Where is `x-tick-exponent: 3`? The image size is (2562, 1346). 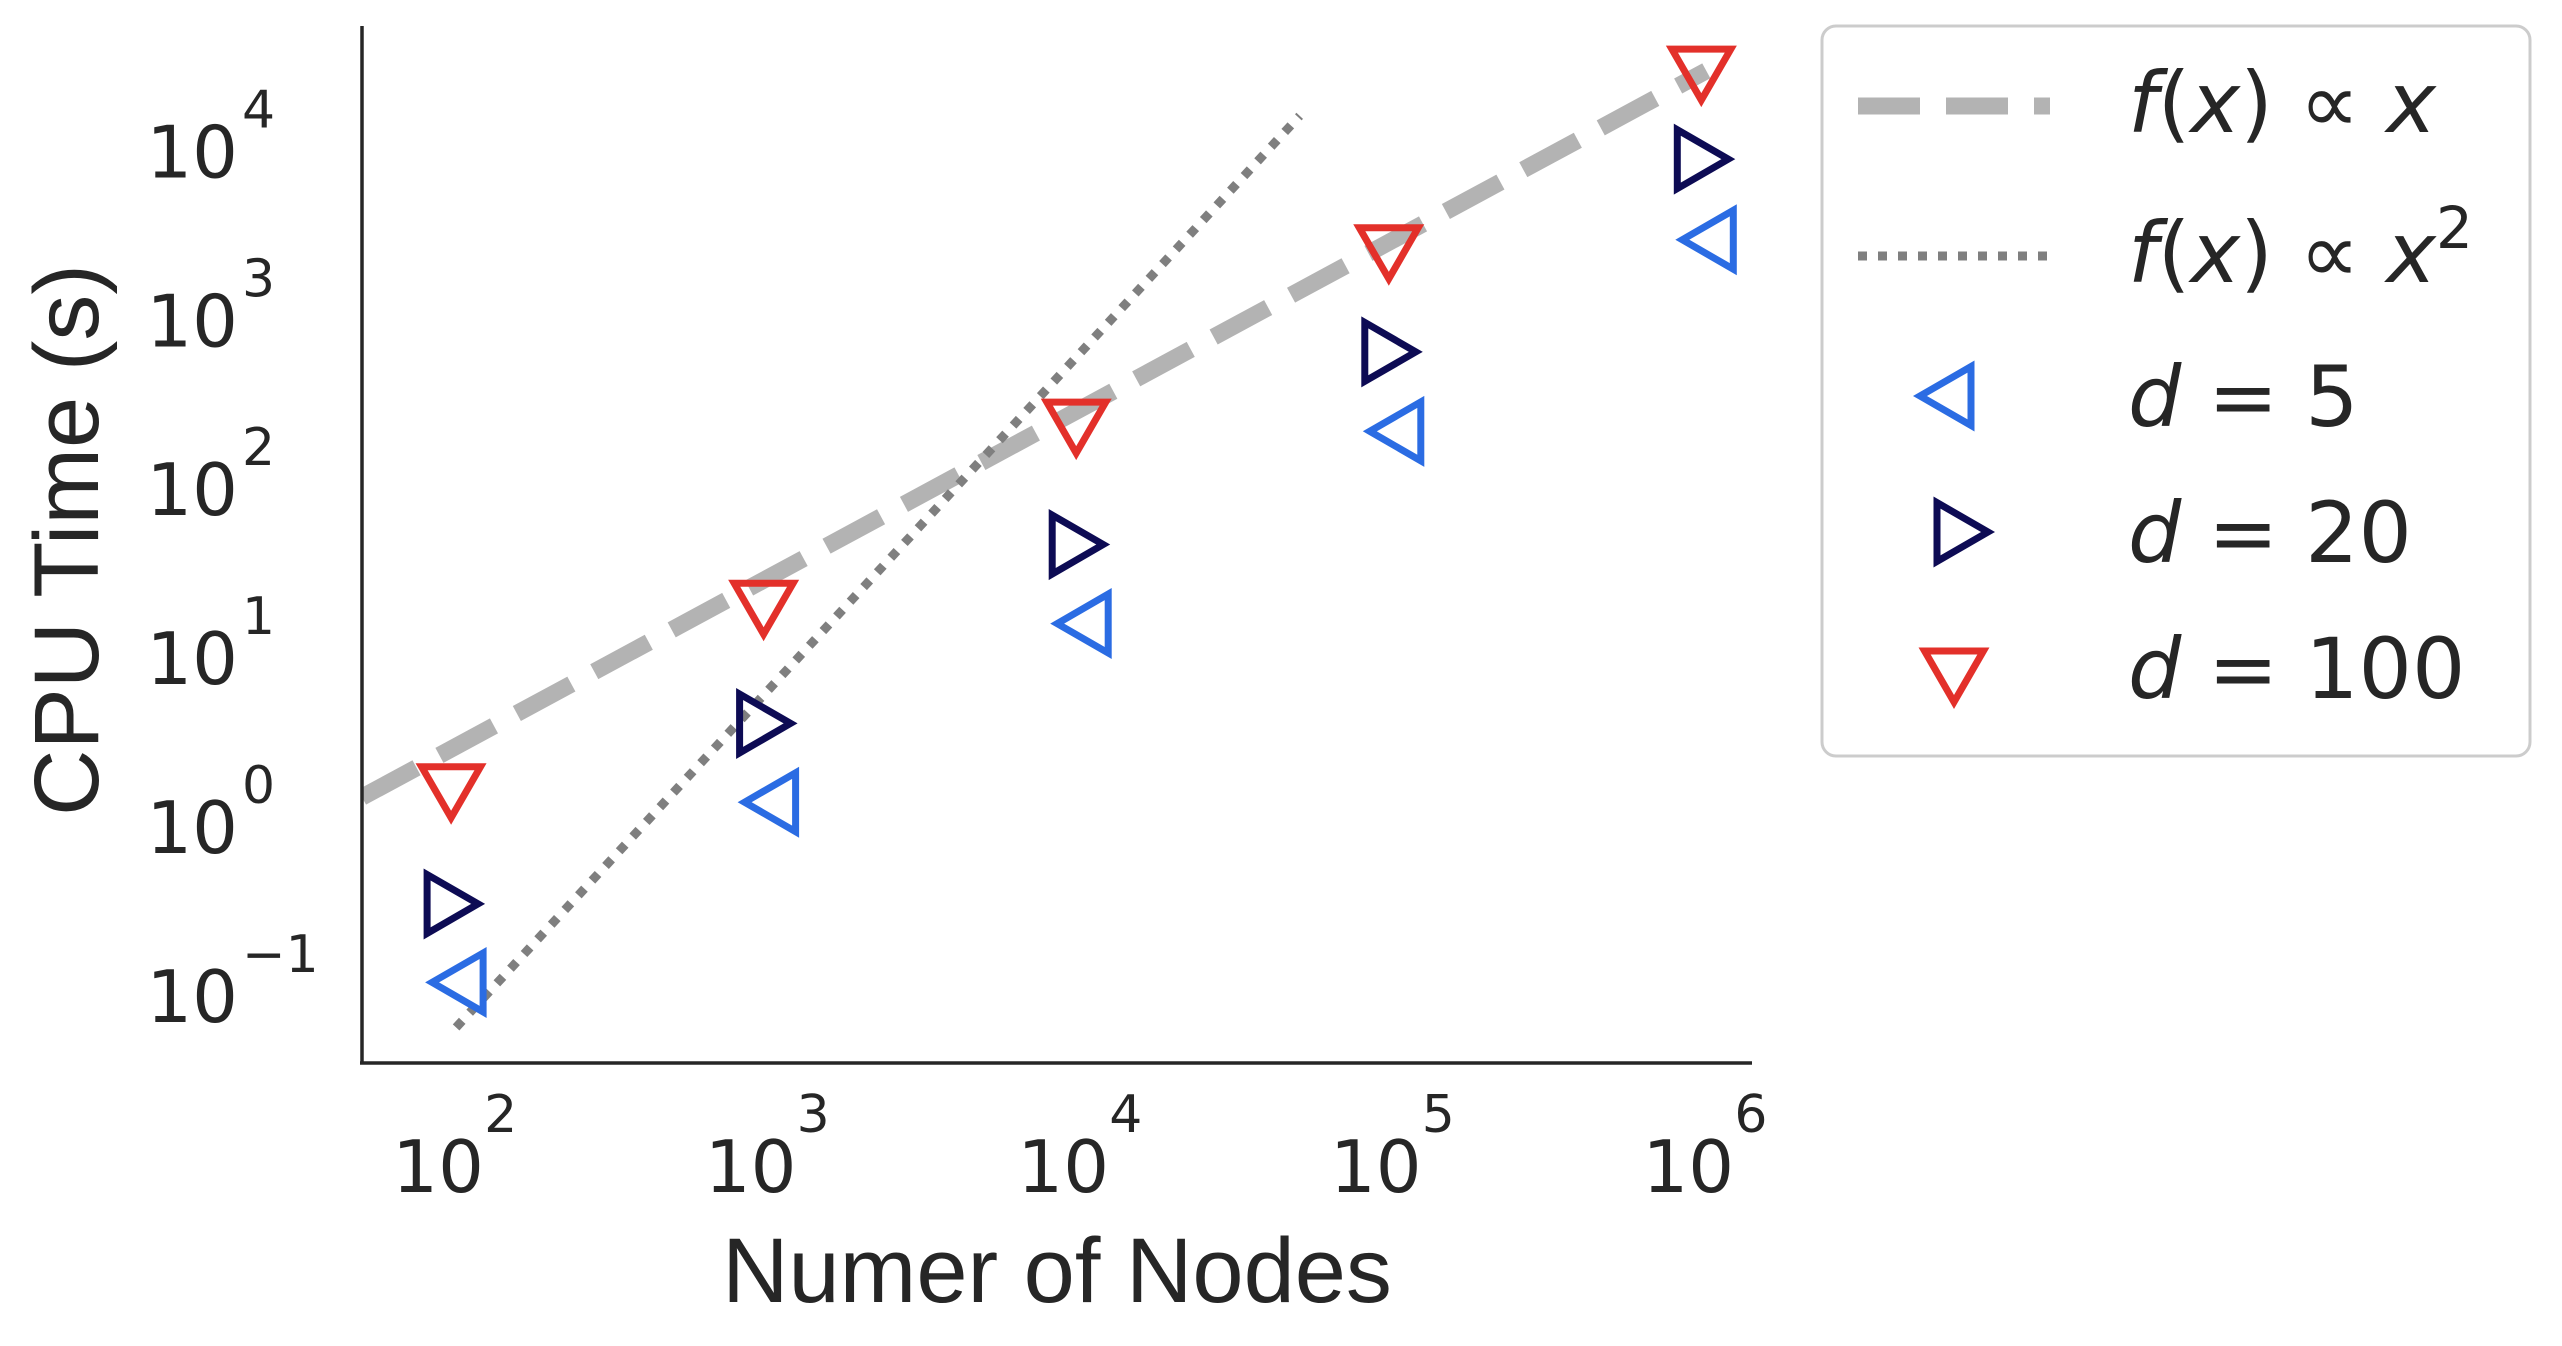
x-tick-exponent: 3 is located at coordinates (813, 1115).